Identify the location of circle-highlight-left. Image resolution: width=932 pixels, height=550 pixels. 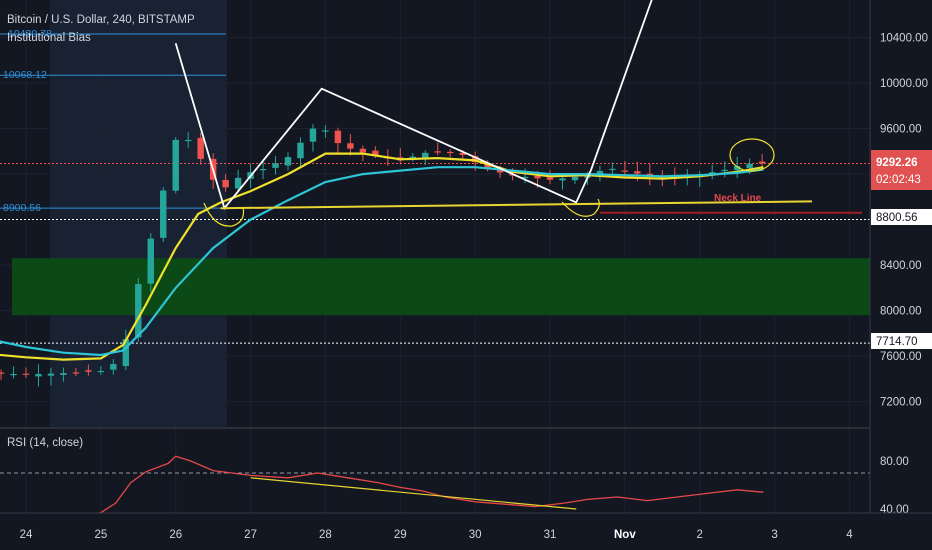
(224, 214).